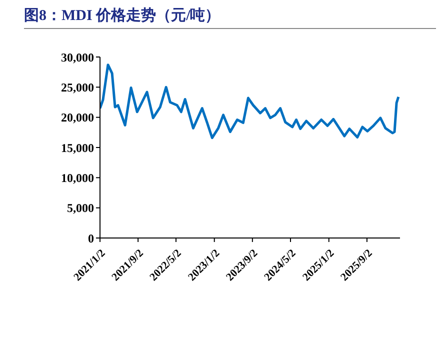 Image resolution: width=444 pixels, height=338 pixels. Describe the element at coordinates (77, 117) in the screenshot. I see `y-tick-label: 20,000` at that location.